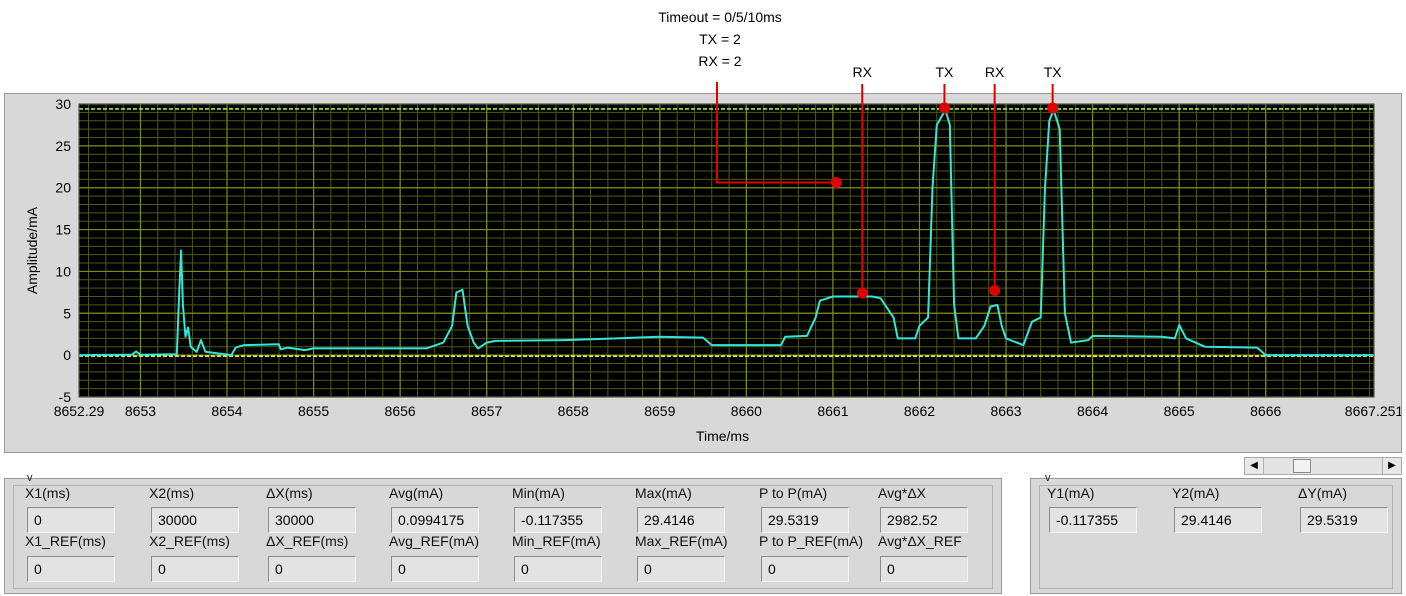 Image resolution: width=1406 pixels, height=596 pixels. I want to click on scroll-left-arrow-icon: ◀, so click(1254, 466).